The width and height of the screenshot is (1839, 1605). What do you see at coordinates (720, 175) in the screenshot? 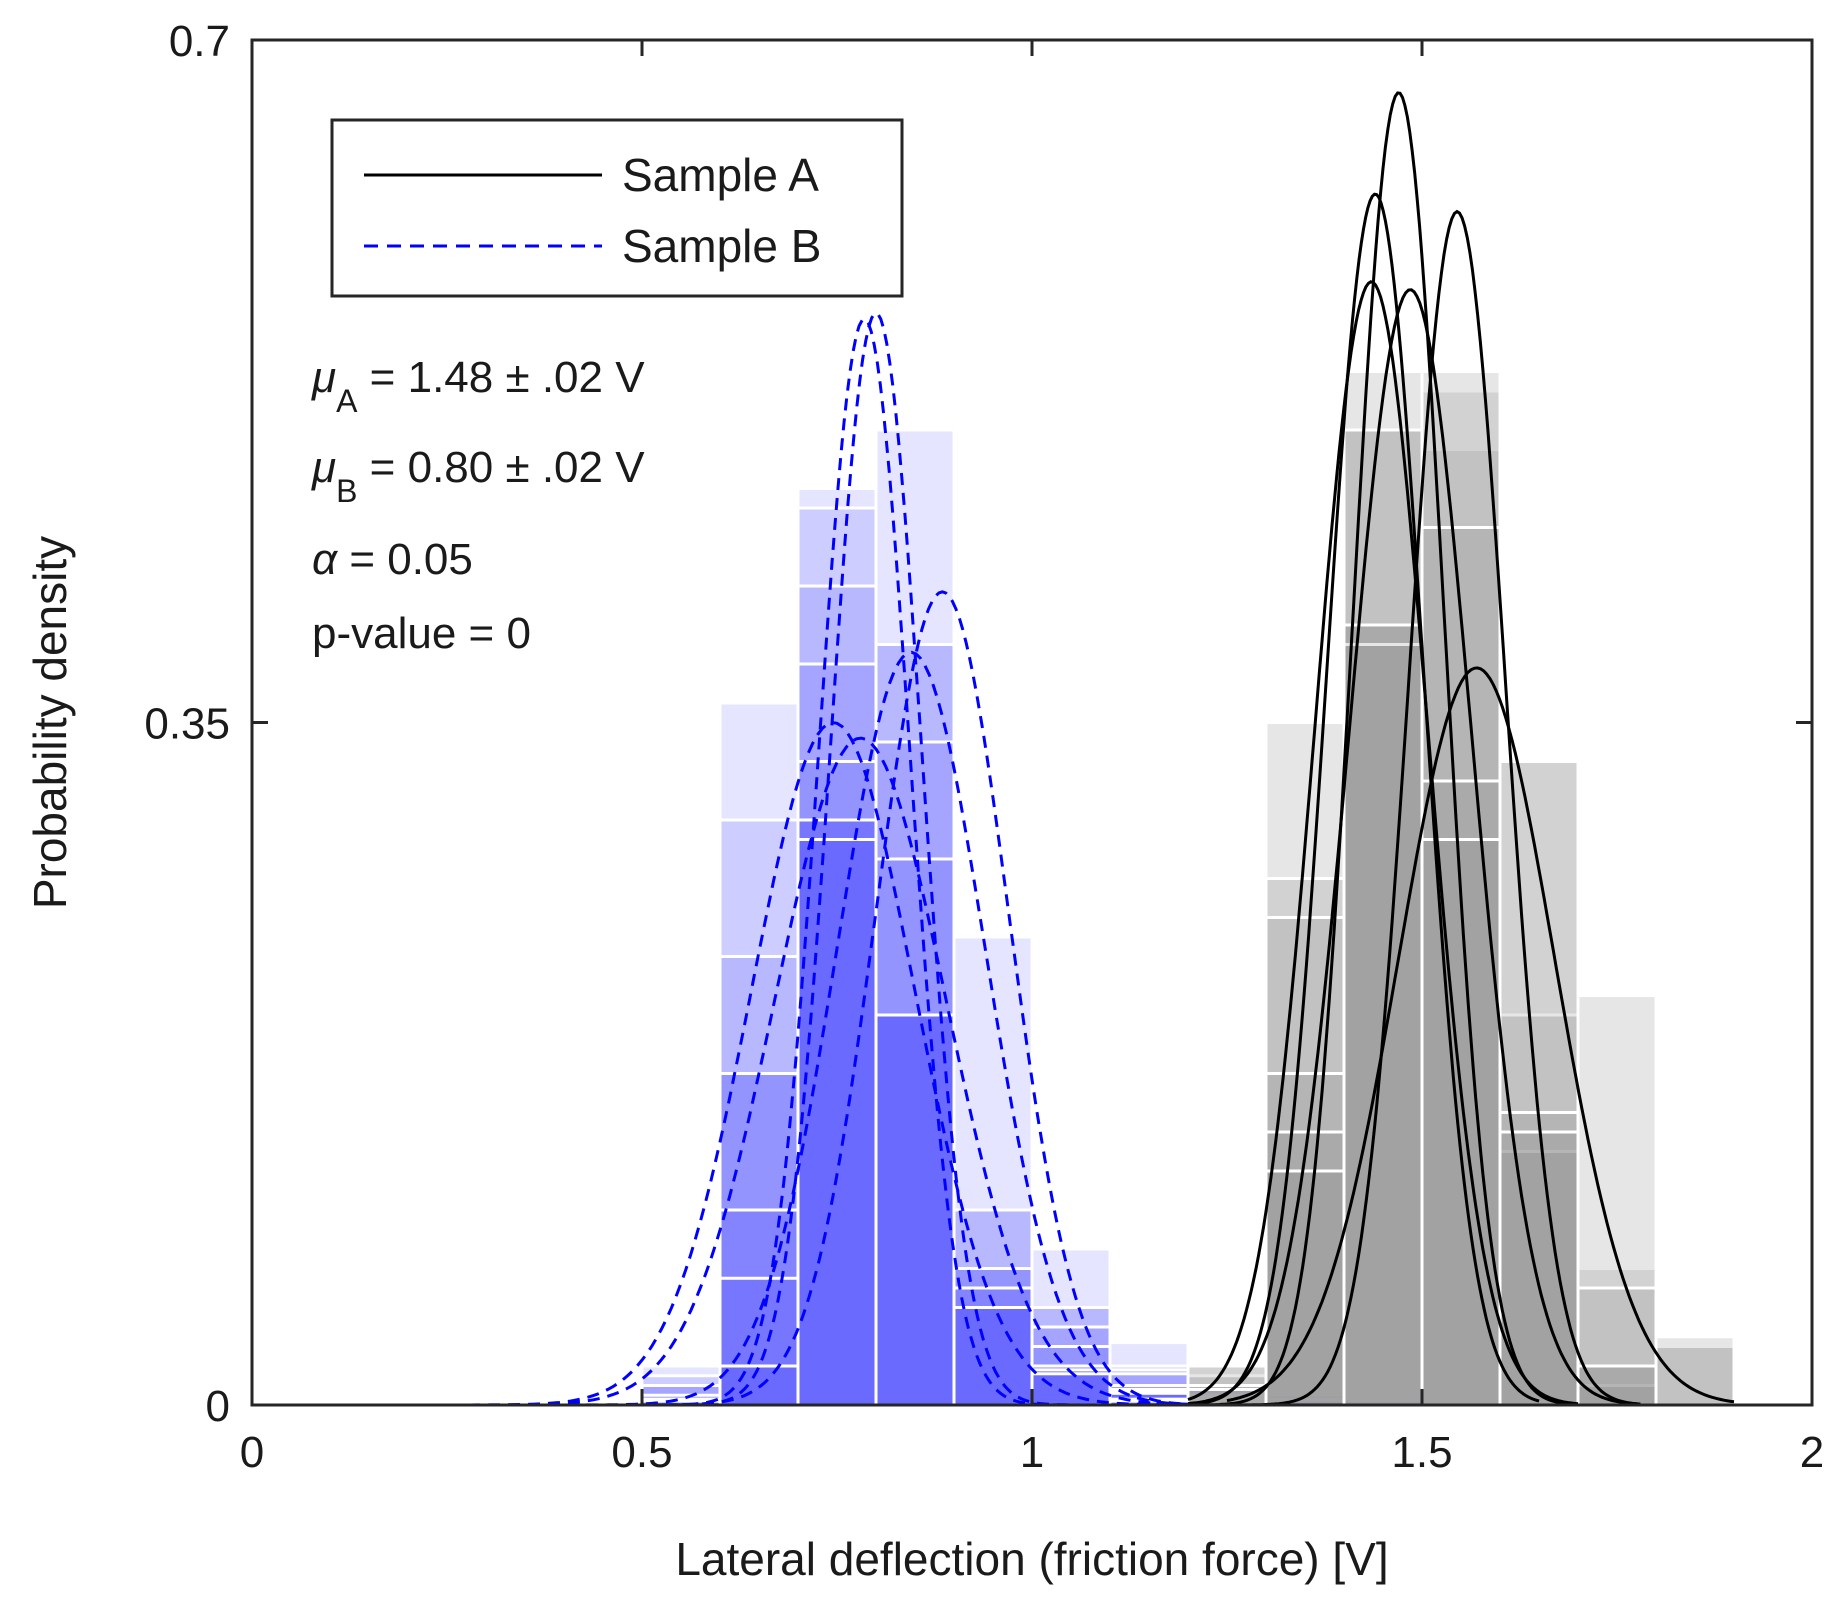
I see `legend-label-sample-a: Sample A` at bounding box center [720, 175].